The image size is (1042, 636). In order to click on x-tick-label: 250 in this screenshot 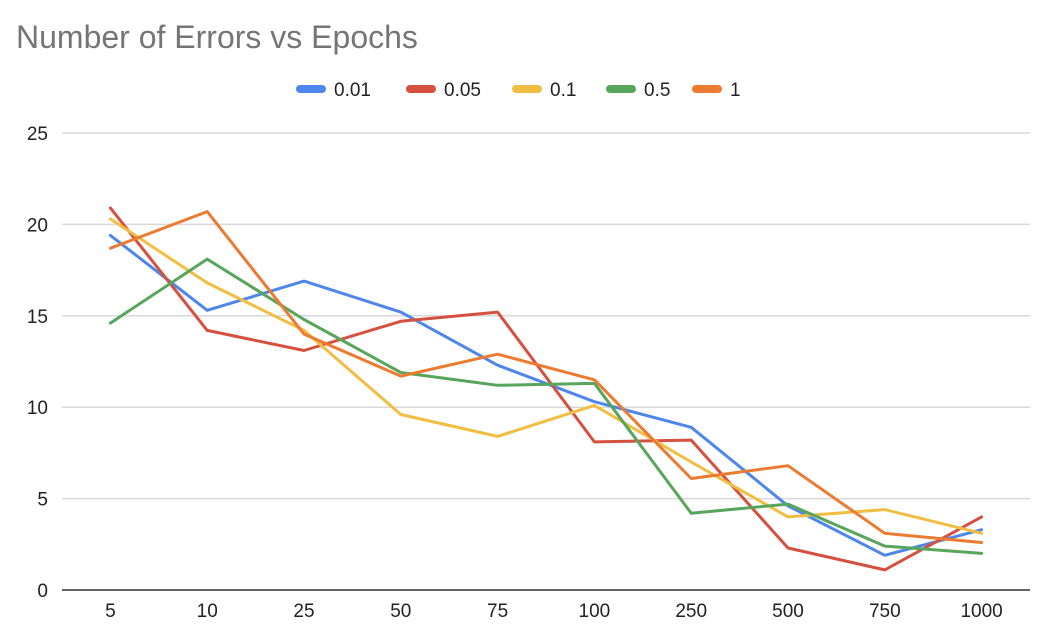, I will do `click(691, 611)`.